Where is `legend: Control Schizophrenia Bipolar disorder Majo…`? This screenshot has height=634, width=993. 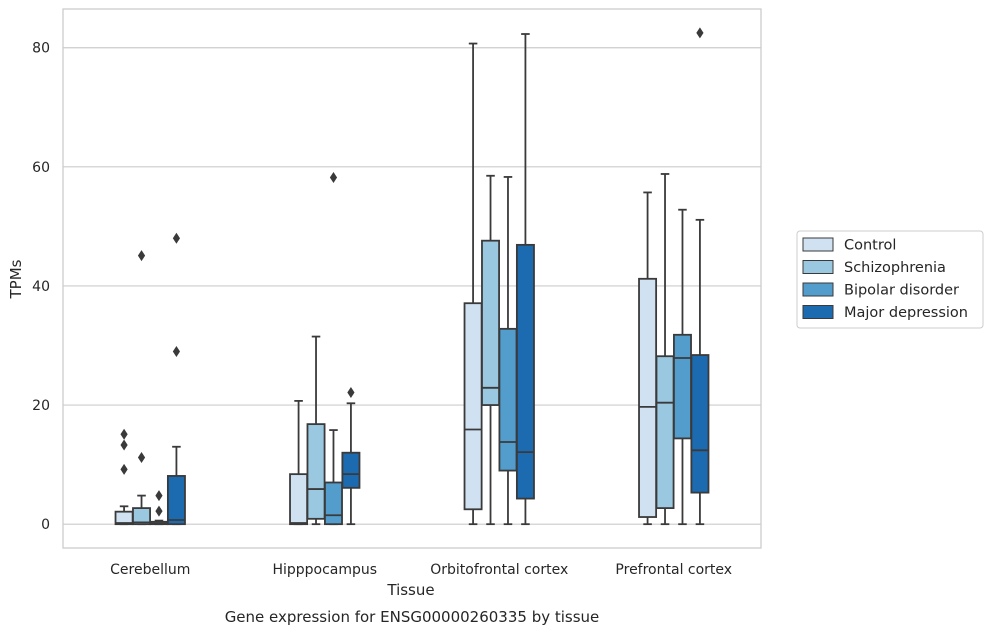 legend: Control Schizophrenia Bipolar disorder Majo… is located at coordinates (890, 279).